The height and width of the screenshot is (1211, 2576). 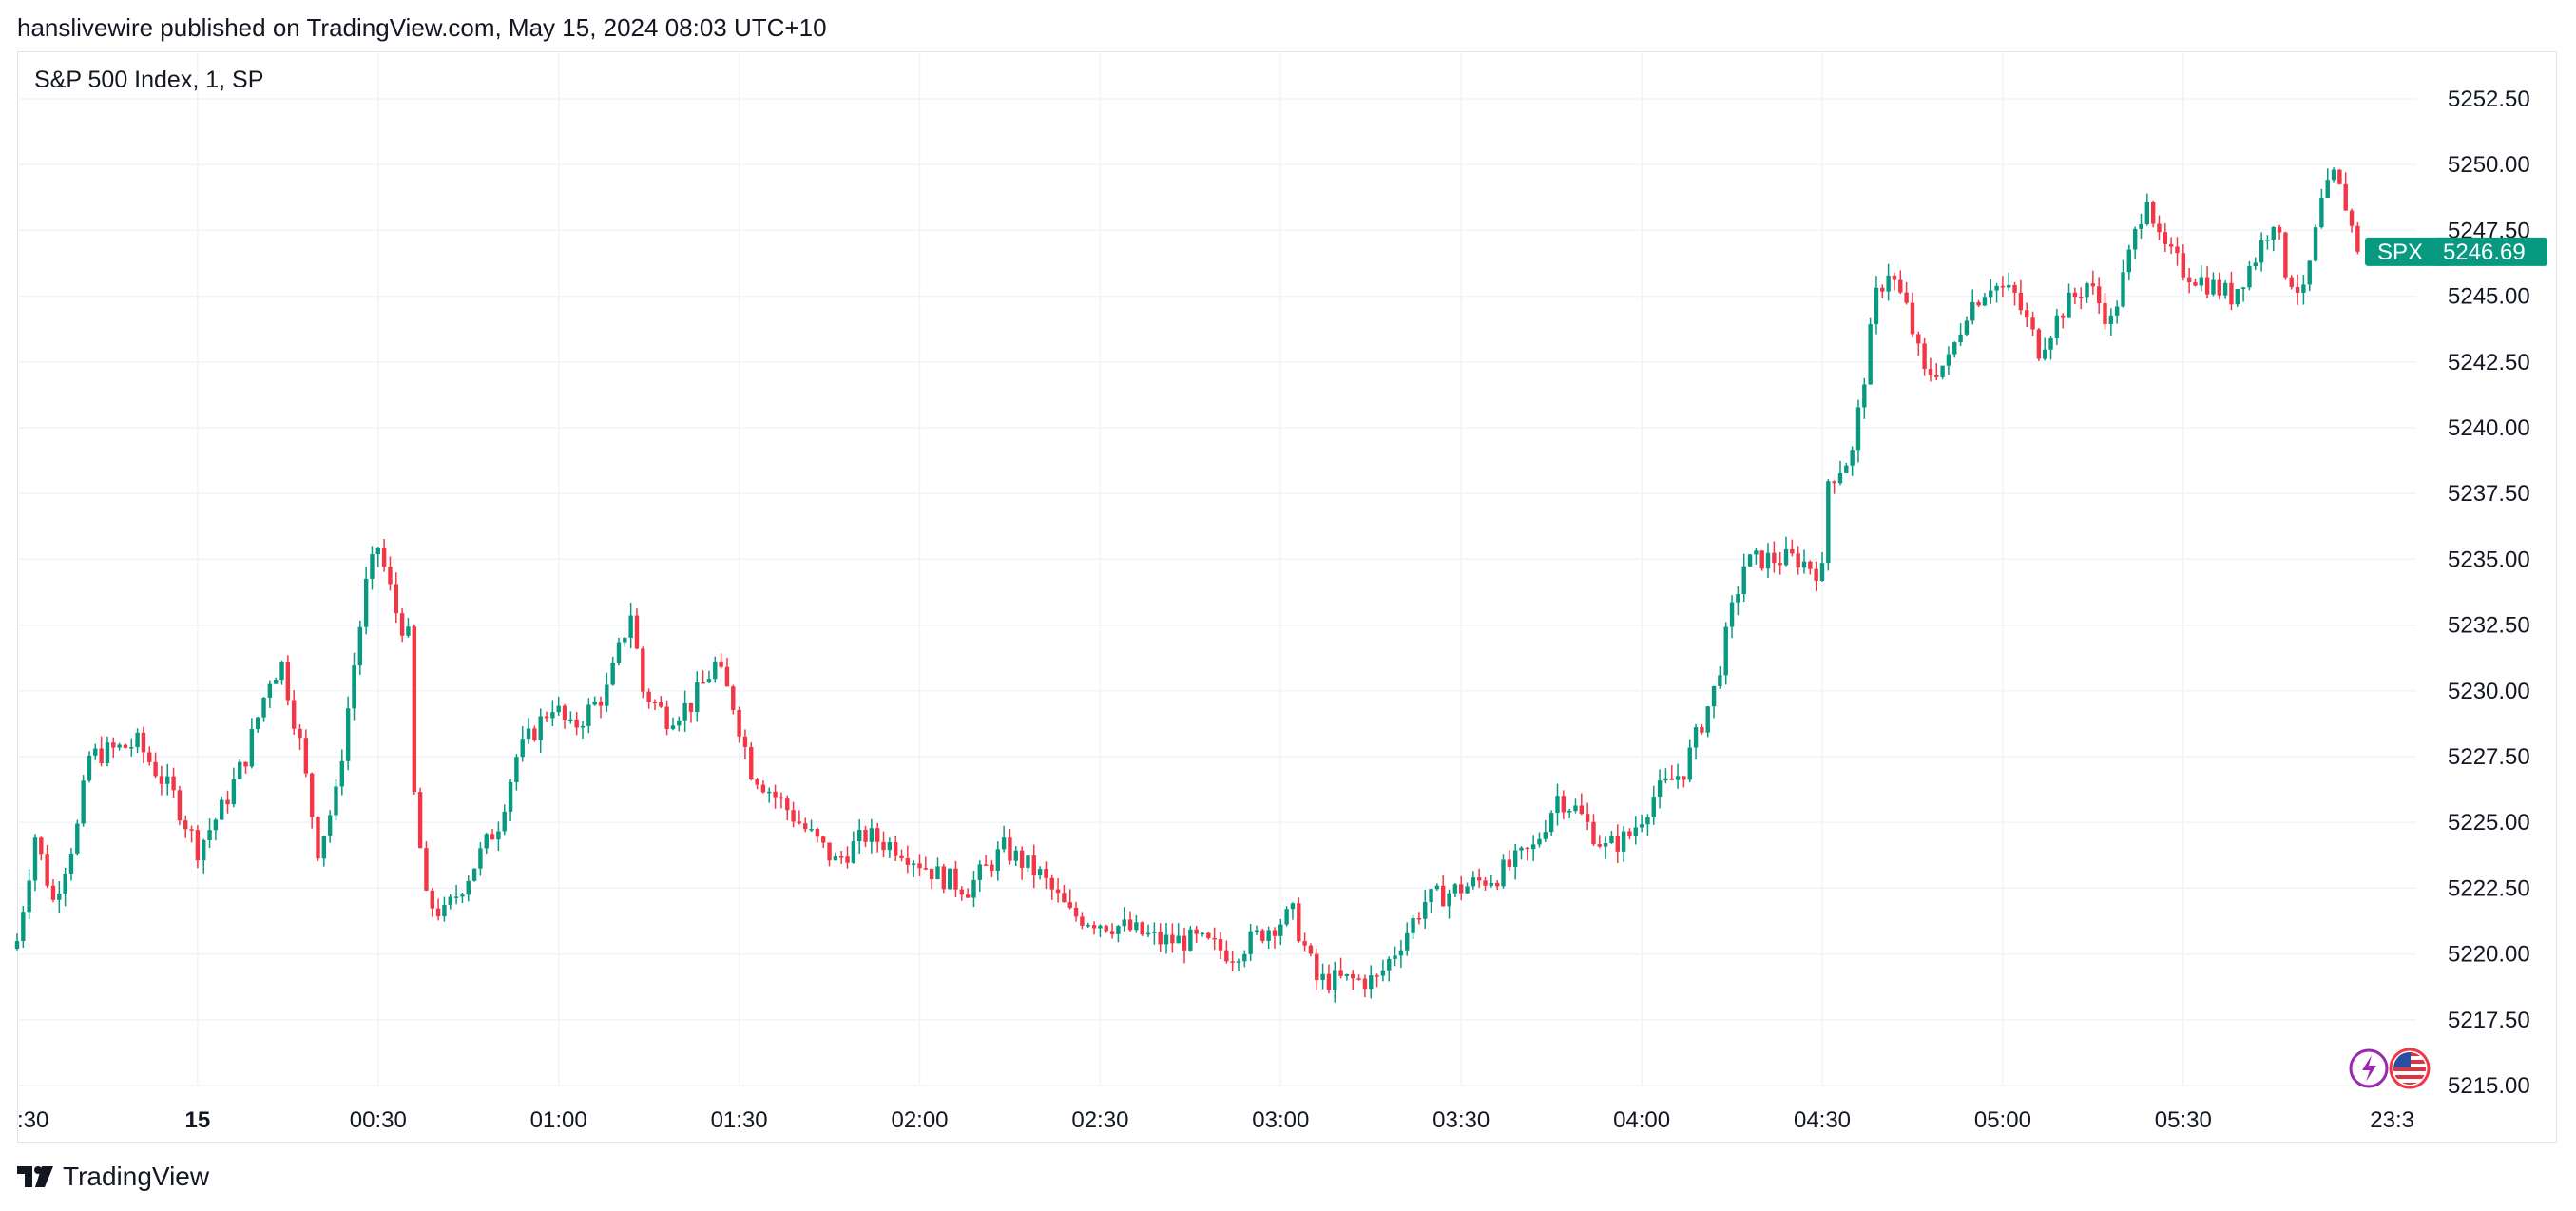 I want to click on last-price-badge: SPX 5246.69, so click(x=2456, y=252).